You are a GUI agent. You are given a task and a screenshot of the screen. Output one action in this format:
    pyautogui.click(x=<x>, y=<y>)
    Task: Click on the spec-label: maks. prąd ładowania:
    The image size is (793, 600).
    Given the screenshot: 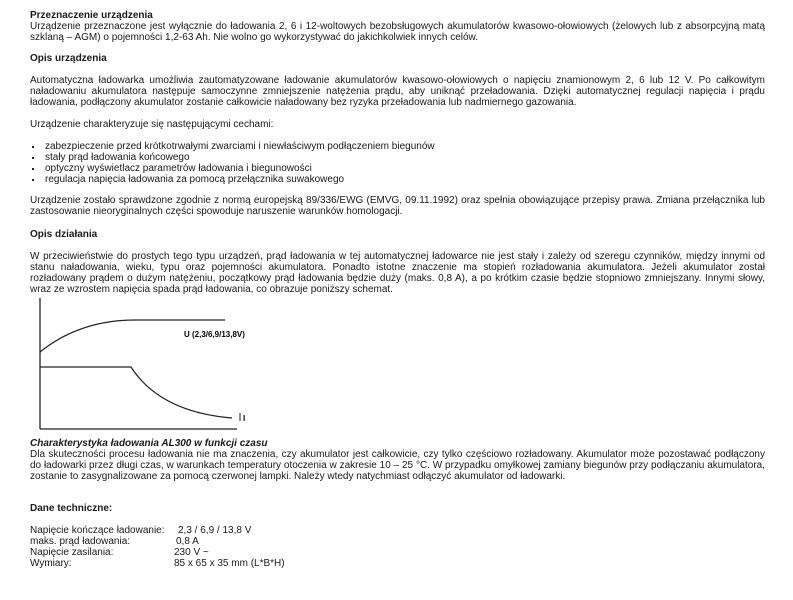 What is the action you would take?
    pyautogui.click(x=80, y=541)
    